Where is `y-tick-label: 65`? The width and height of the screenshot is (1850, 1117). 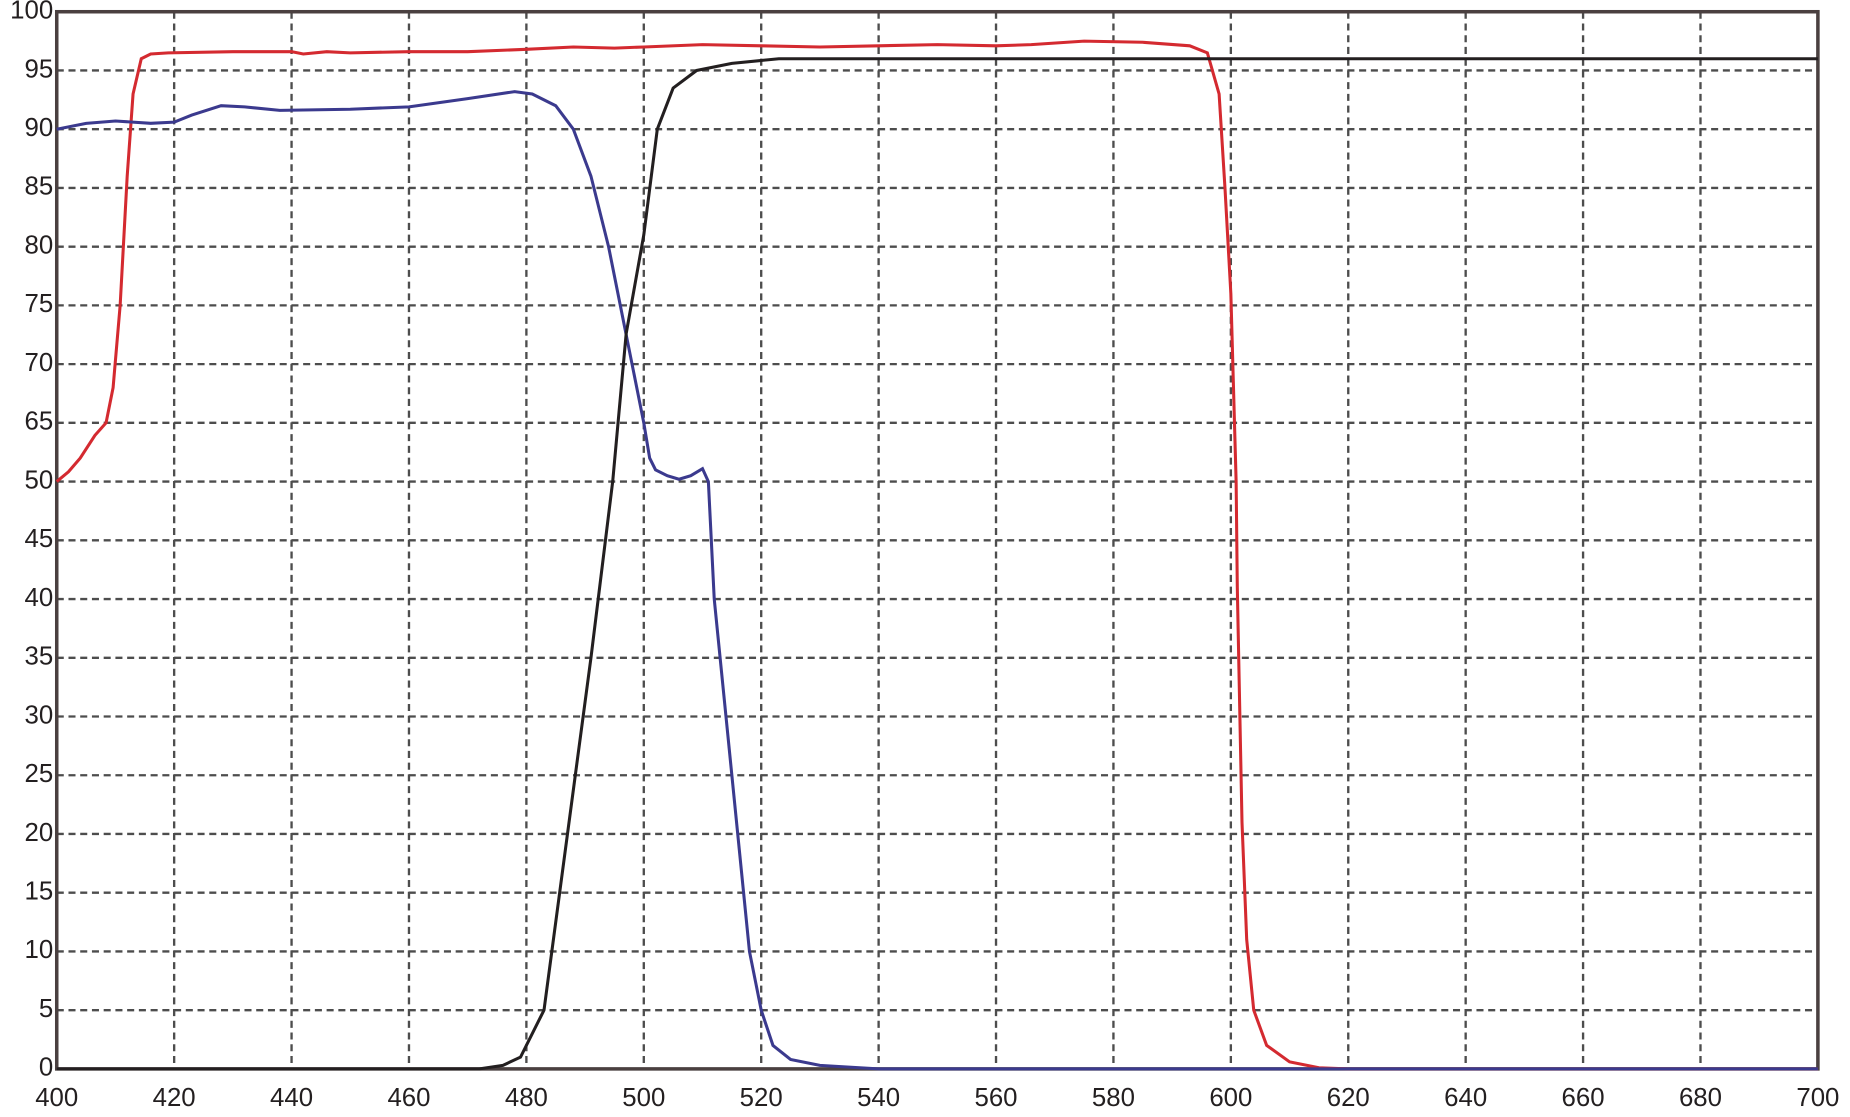
y-tick-label: 65 is located at coordinates (39, 422).